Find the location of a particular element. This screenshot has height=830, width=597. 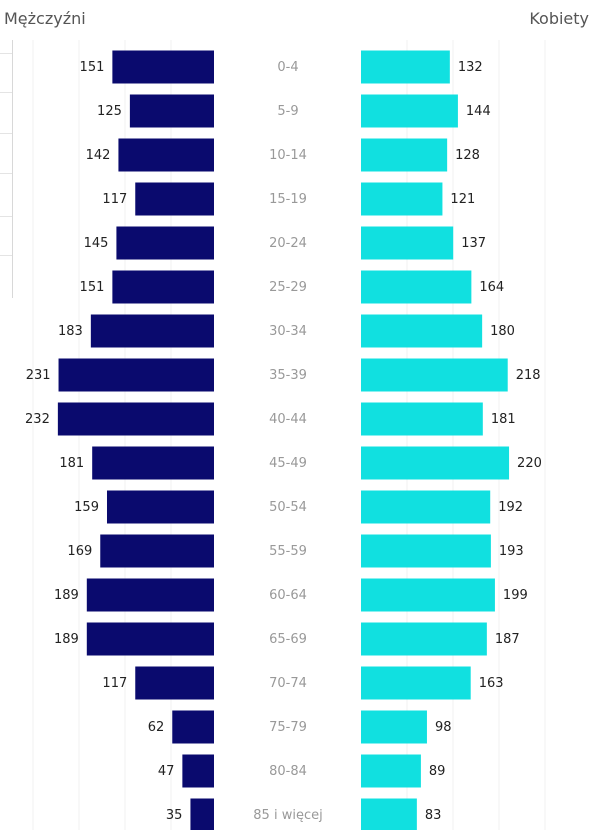

value-label-female: 192 is located at coordinates (510, 507).